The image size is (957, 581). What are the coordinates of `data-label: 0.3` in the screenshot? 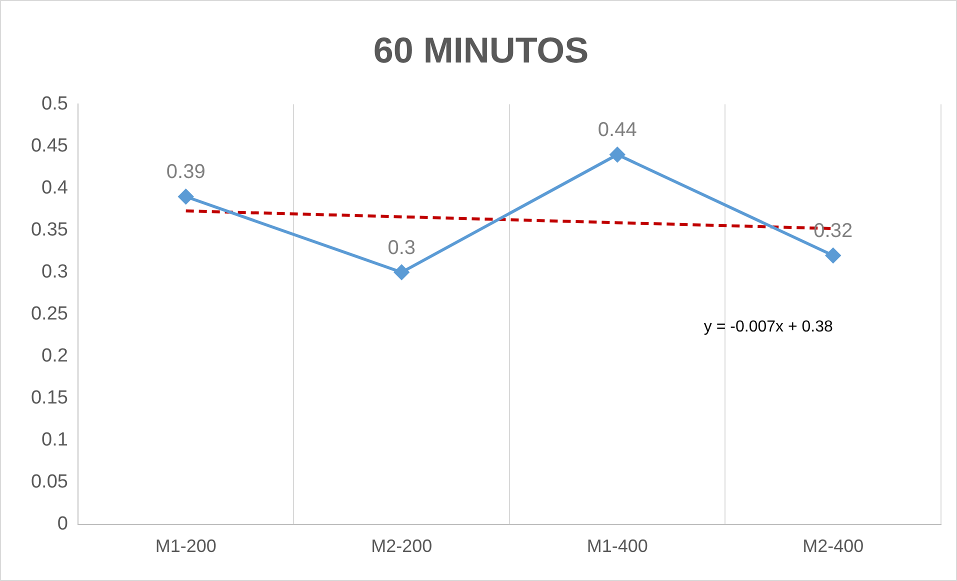 It's located at (402, 247).